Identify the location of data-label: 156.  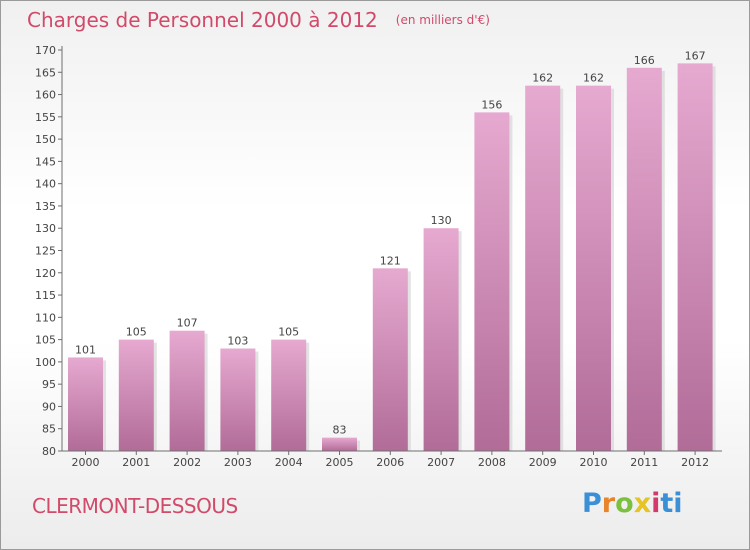
(491, 104).